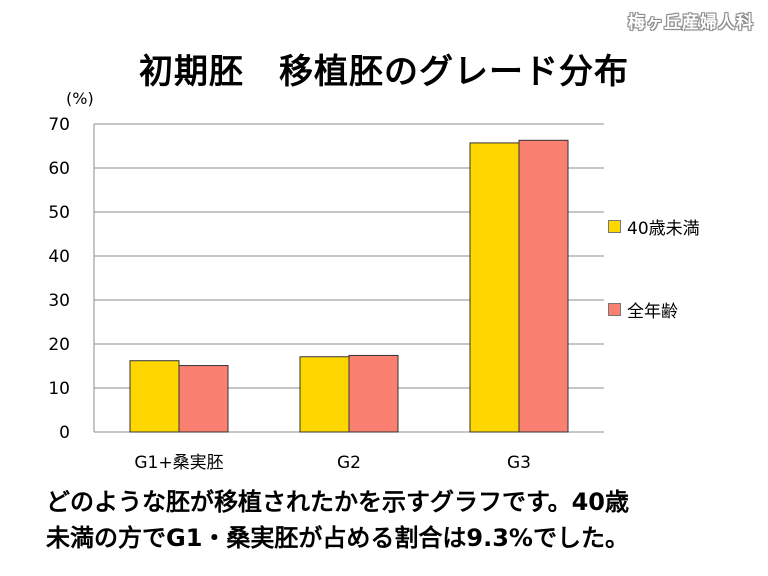 The width and height of the screenshot is (768, 576). I want to click on y-tick-label: 30, so click(59, 301).